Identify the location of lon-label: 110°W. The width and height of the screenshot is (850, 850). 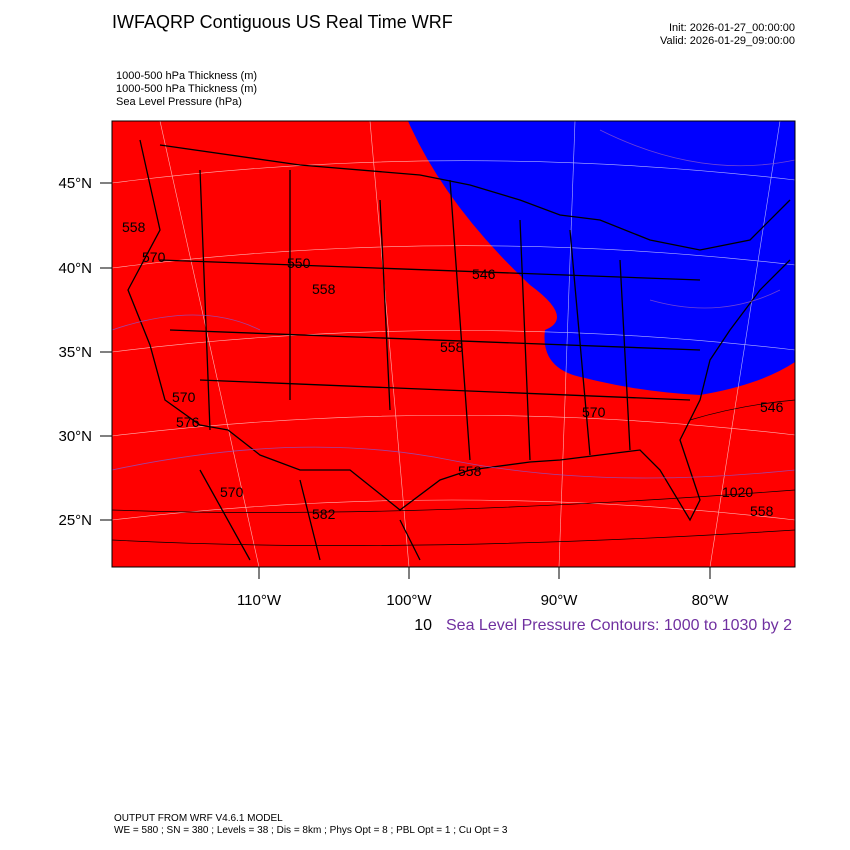
(259, 600).